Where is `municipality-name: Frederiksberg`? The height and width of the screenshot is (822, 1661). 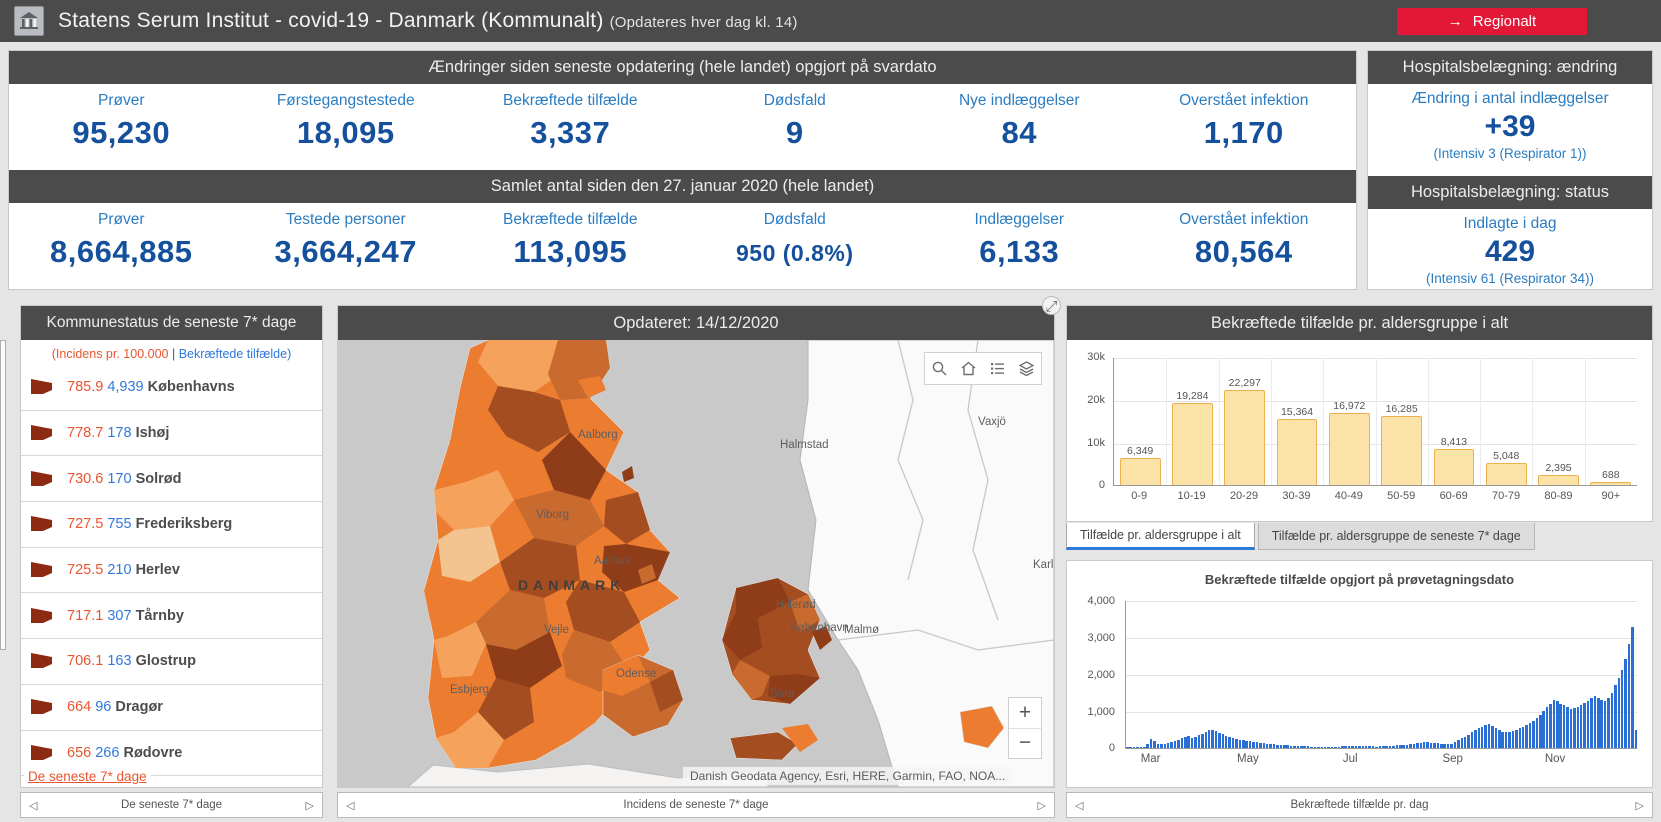 municipality-name: Frederiksberg is located at coordinates (184, 524).